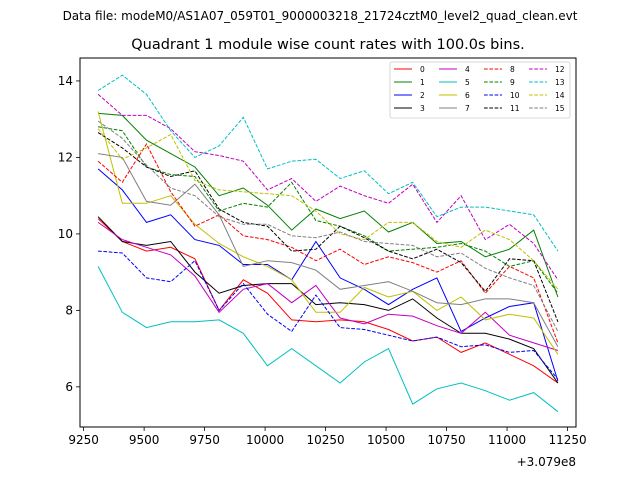 This screenshot has height=480, width=640. Describe the element at coordinates (65, 81) in the screenshot. I see `y-tick-label: 14` at that location.